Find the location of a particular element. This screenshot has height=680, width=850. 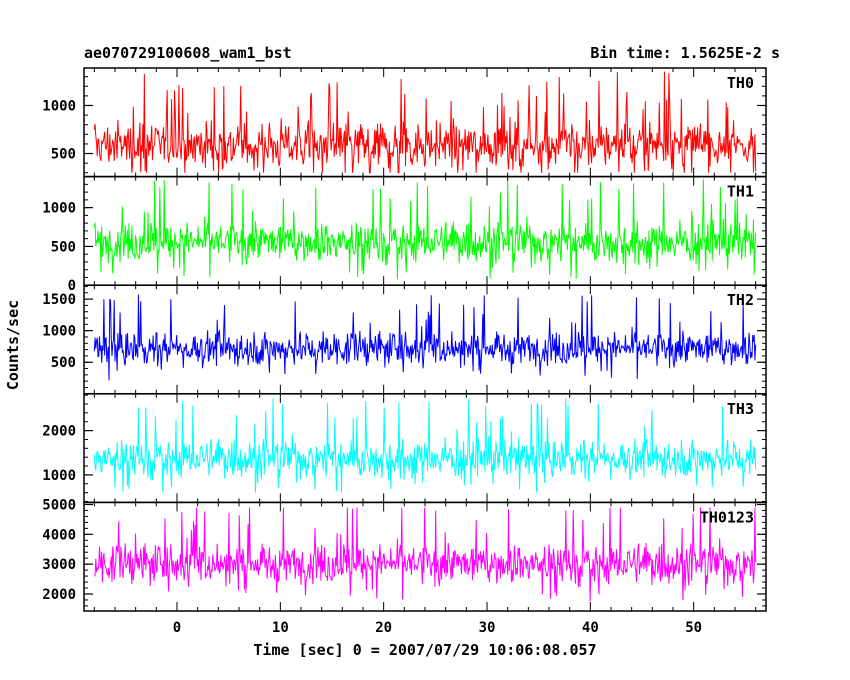

panel-label: TH0 is located at coordinates (740, 83).